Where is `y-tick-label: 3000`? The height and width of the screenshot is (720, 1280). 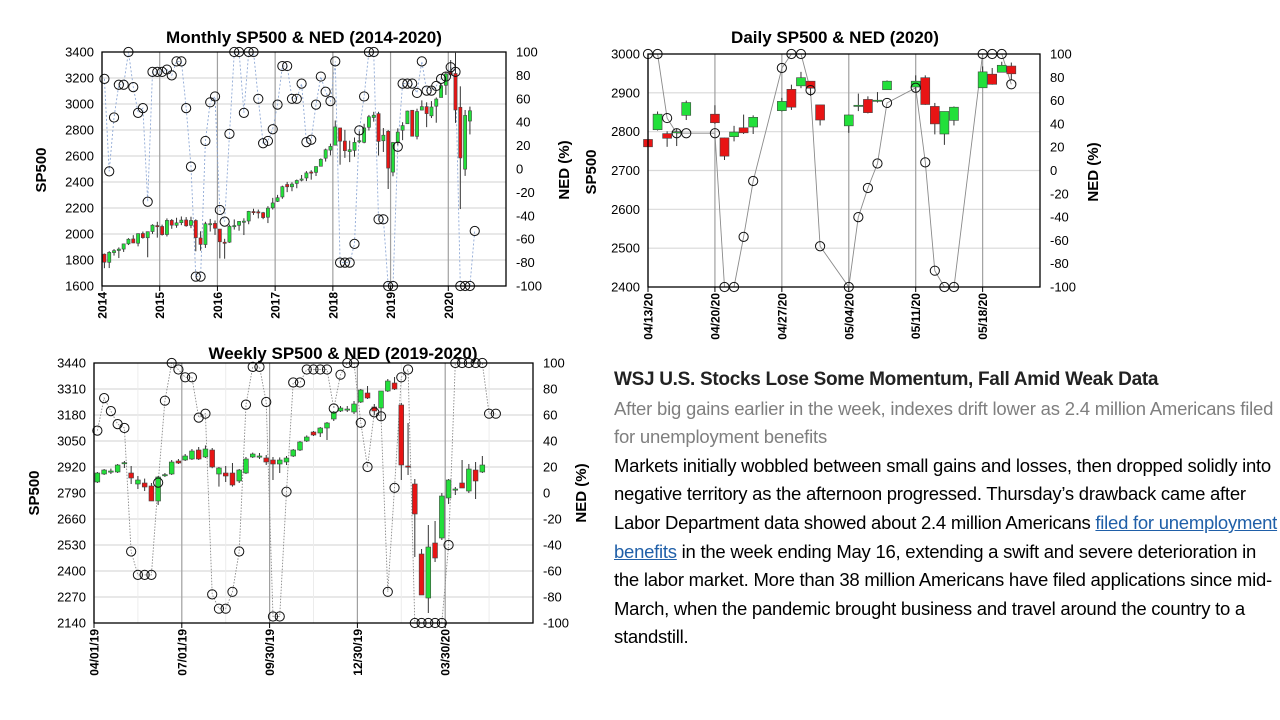 y-tick-label: 3000 is located at coordinates (79, 104).